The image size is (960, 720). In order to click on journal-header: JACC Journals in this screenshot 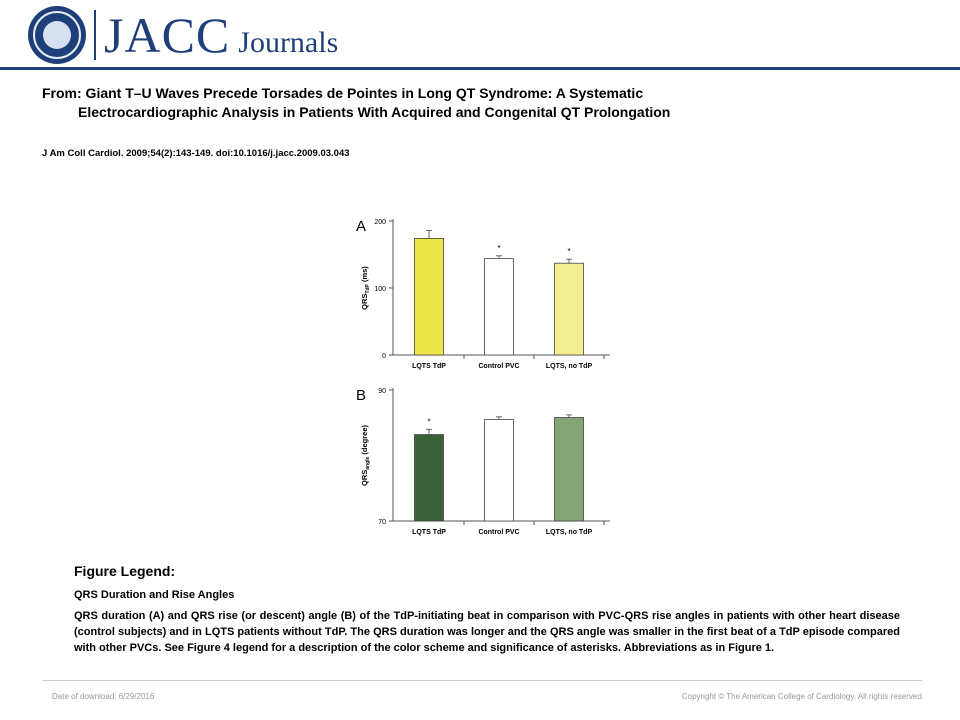, I will do `click(480, 35)`.